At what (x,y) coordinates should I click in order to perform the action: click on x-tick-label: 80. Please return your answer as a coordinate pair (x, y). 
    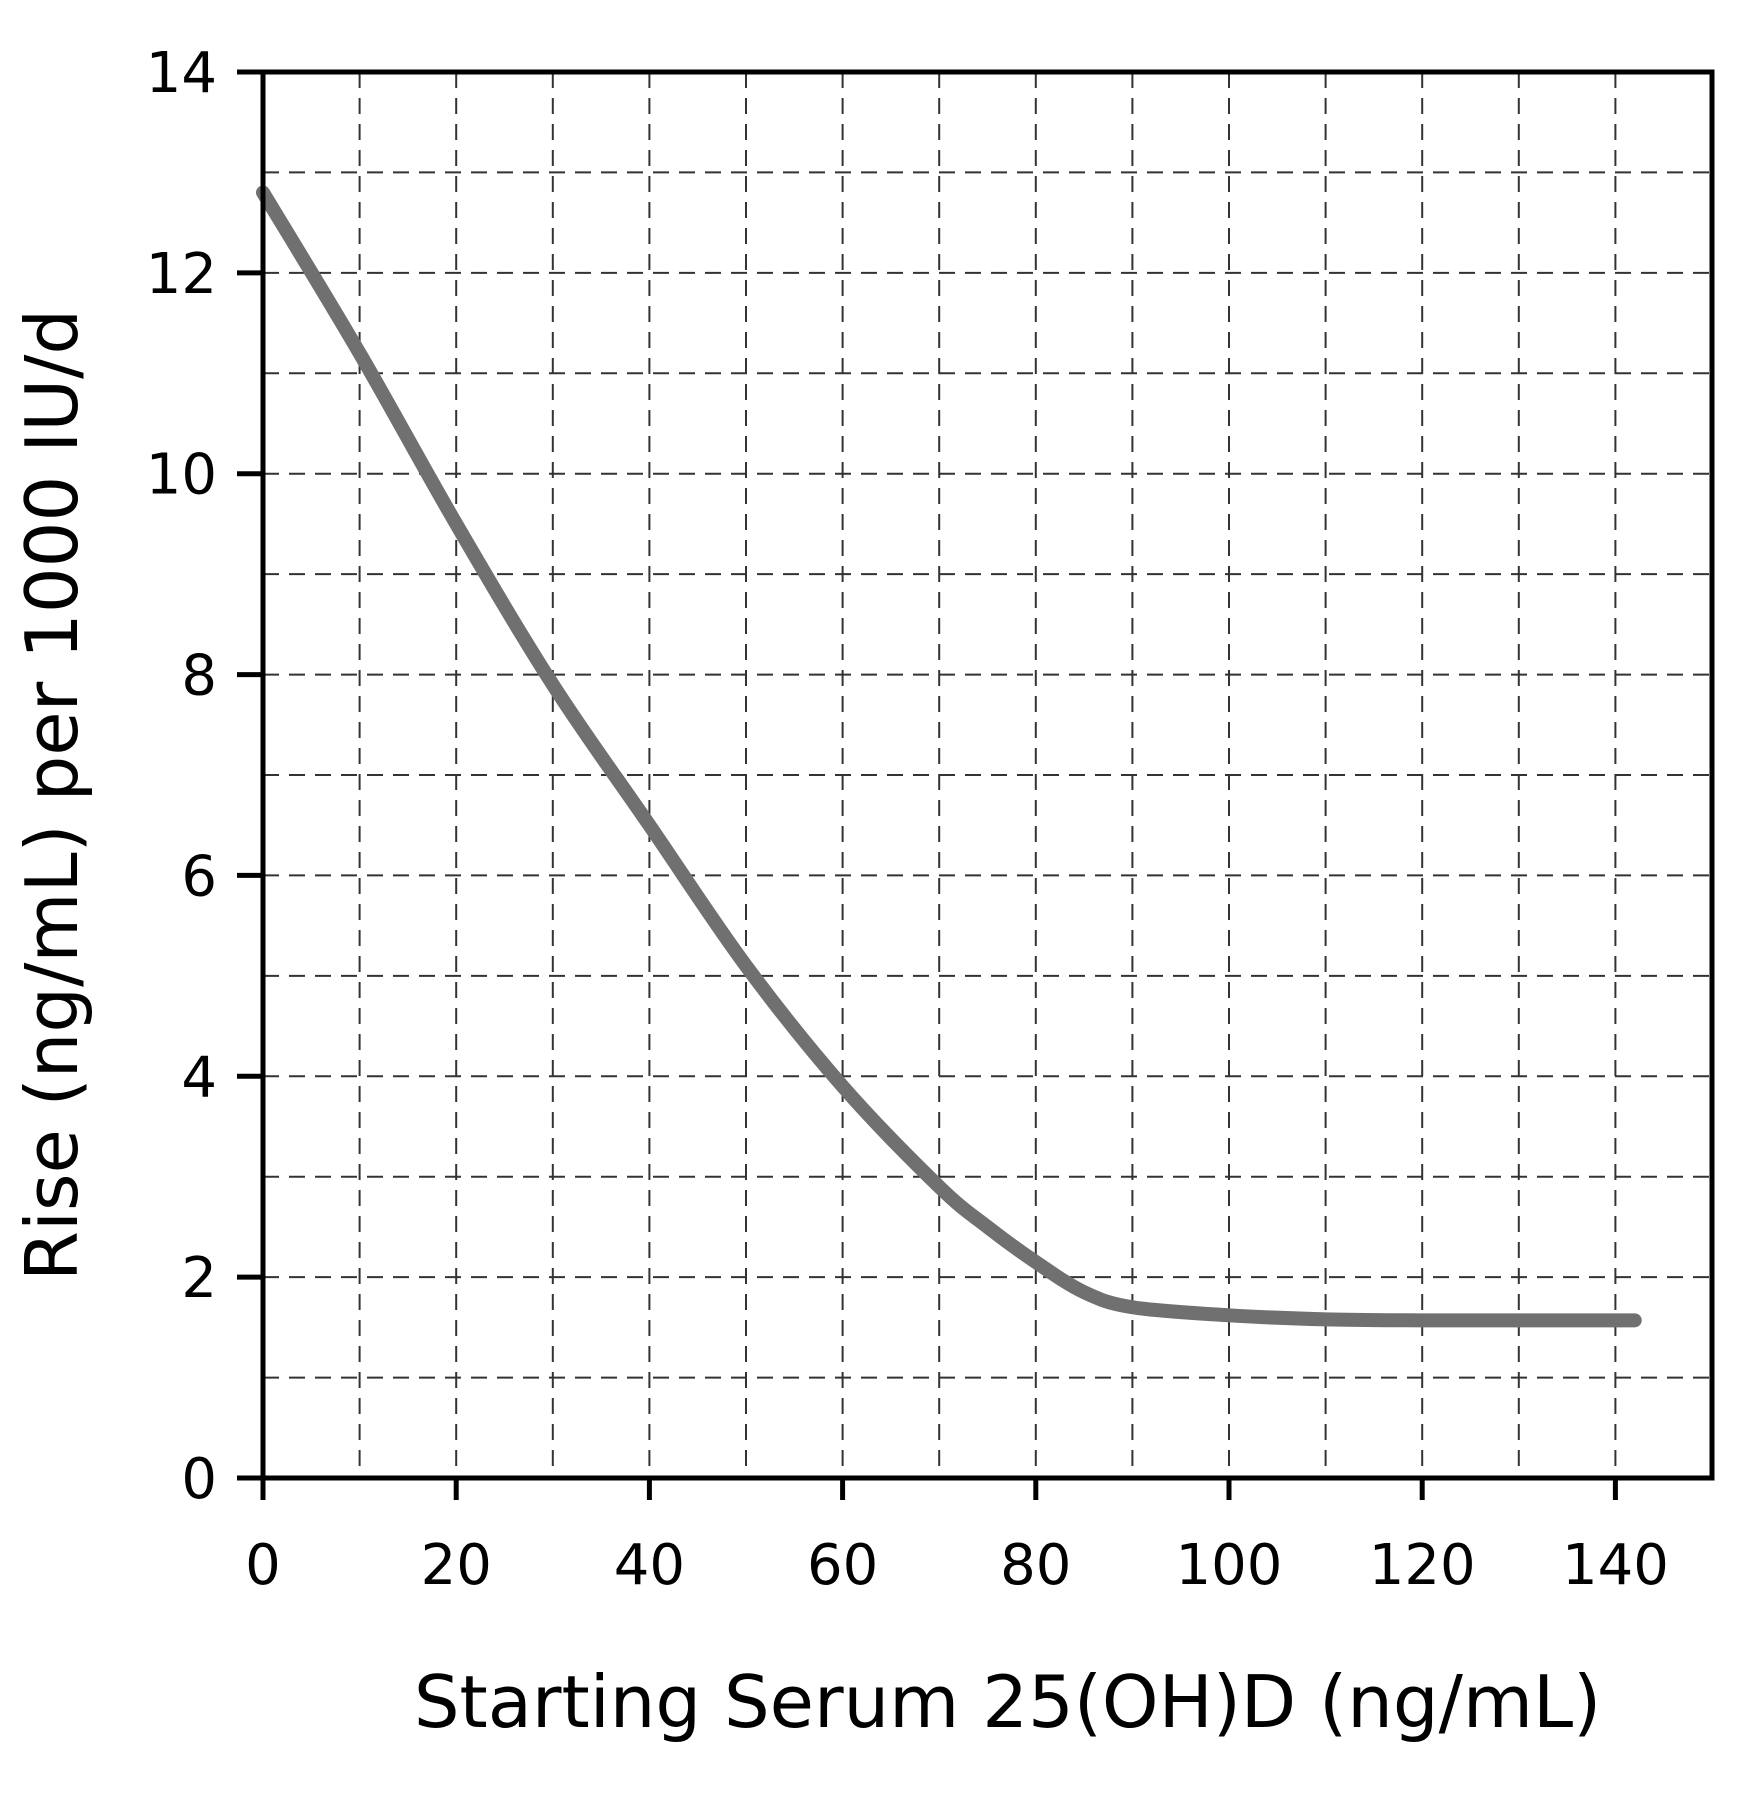
    Looking at the image, I should click on (1035, 1565).